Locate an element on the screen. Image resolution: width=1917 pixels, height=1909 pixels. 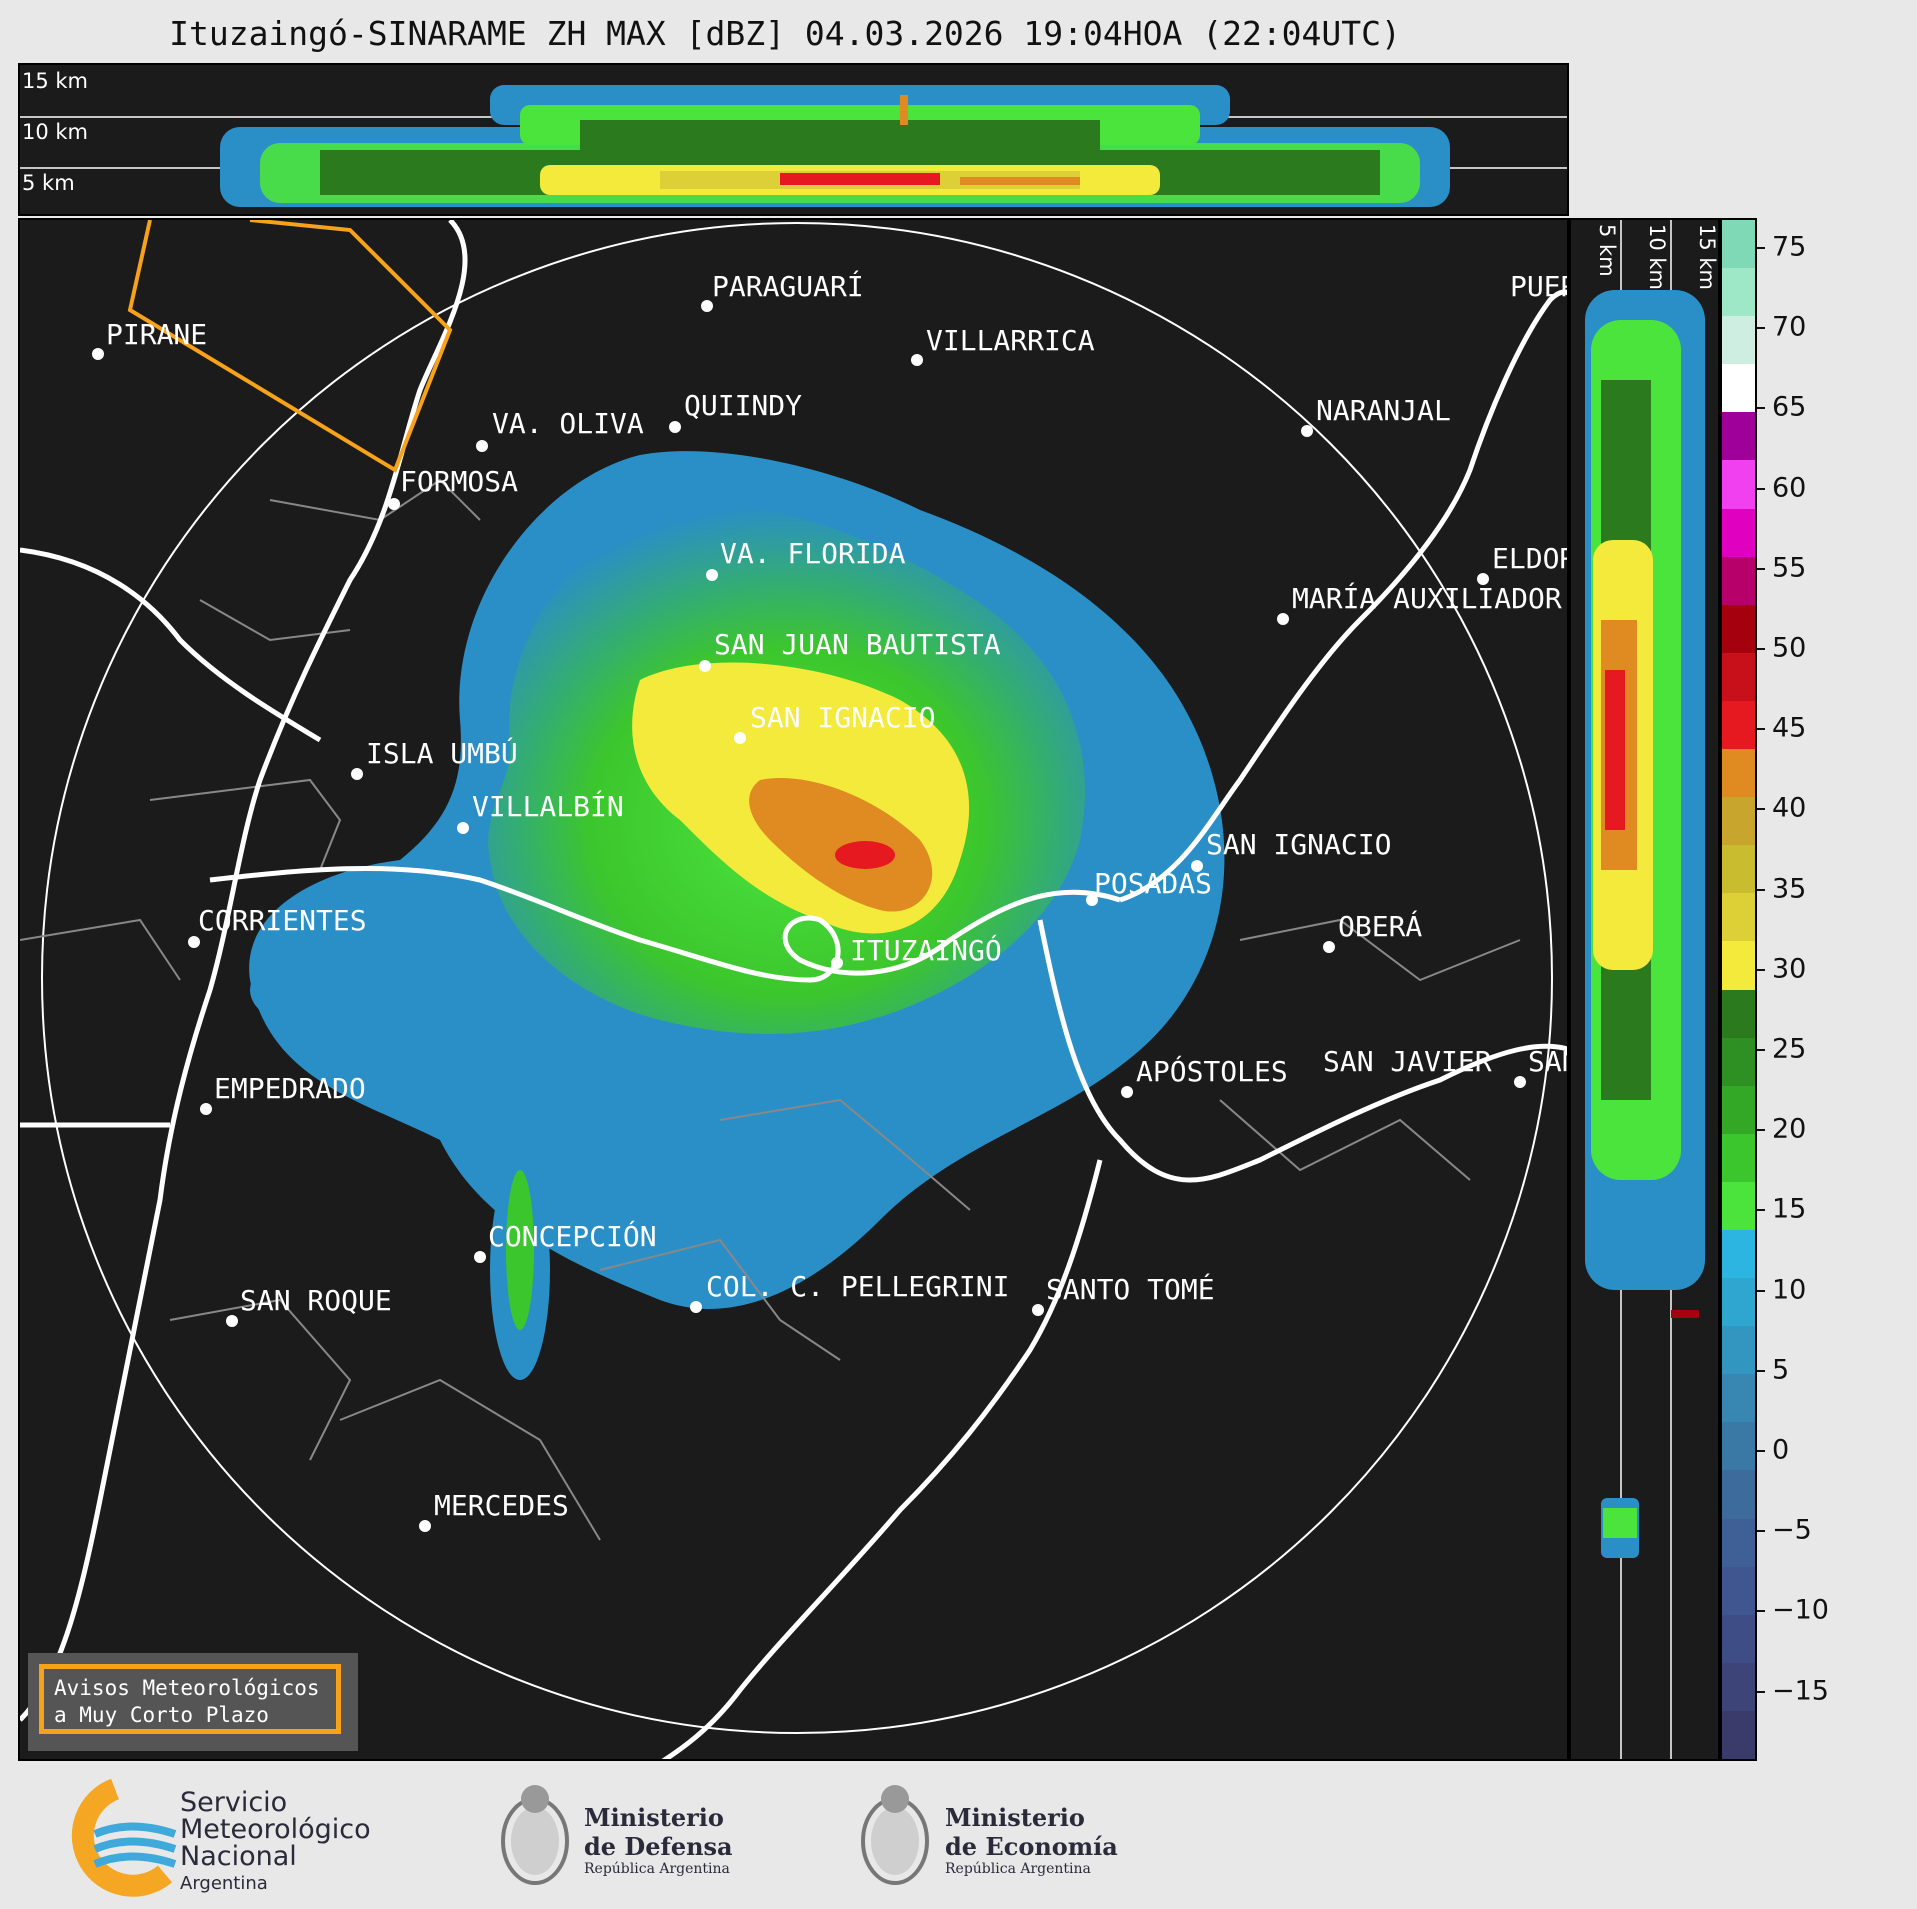
top-cross-section-echoes is located at coordinates (793, 146).